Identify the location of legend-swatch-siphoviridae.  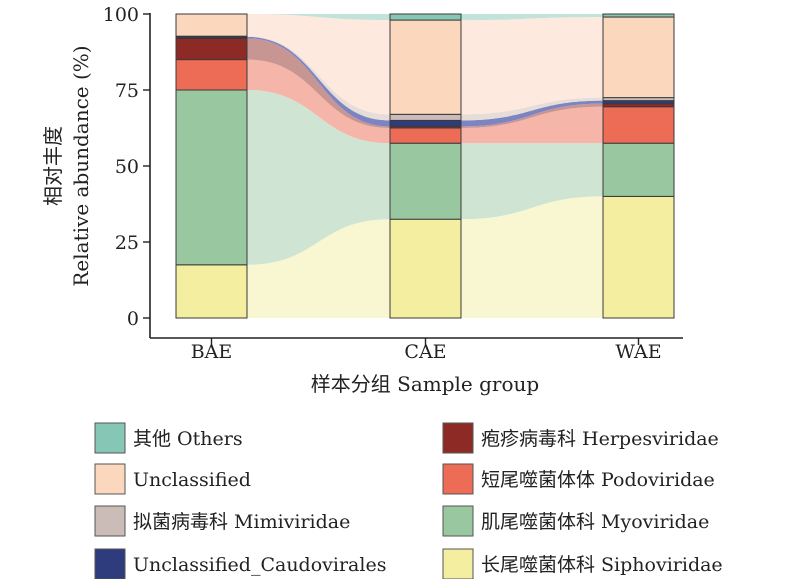
(458, 563).